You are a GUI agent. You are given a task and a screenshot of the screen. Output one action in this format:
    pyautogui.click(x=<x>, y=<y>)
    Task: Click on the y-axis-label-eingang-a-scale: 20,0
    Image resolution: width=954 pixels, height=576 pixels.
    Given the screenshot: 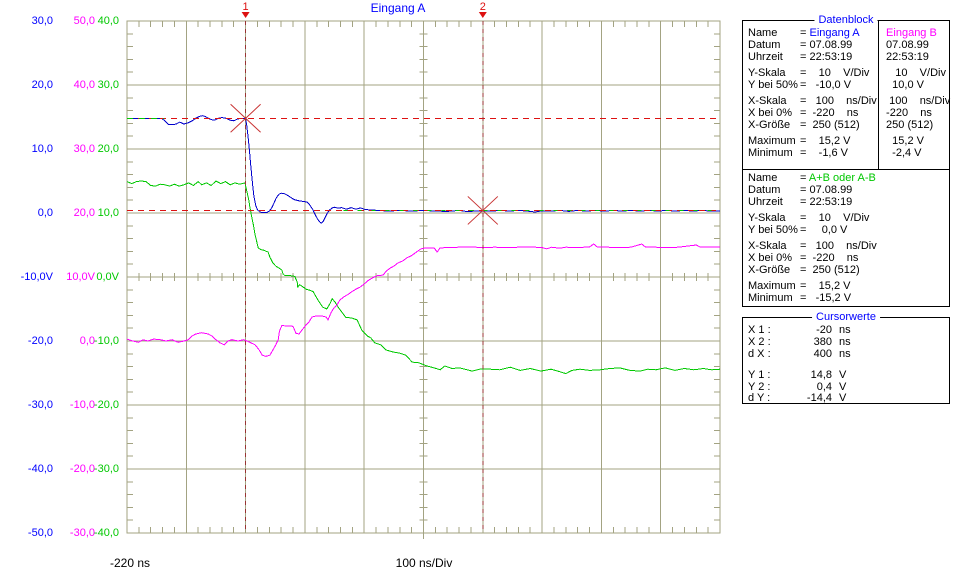 What is the action you would take?
    pyautogui.click(x=42, y=85)
    